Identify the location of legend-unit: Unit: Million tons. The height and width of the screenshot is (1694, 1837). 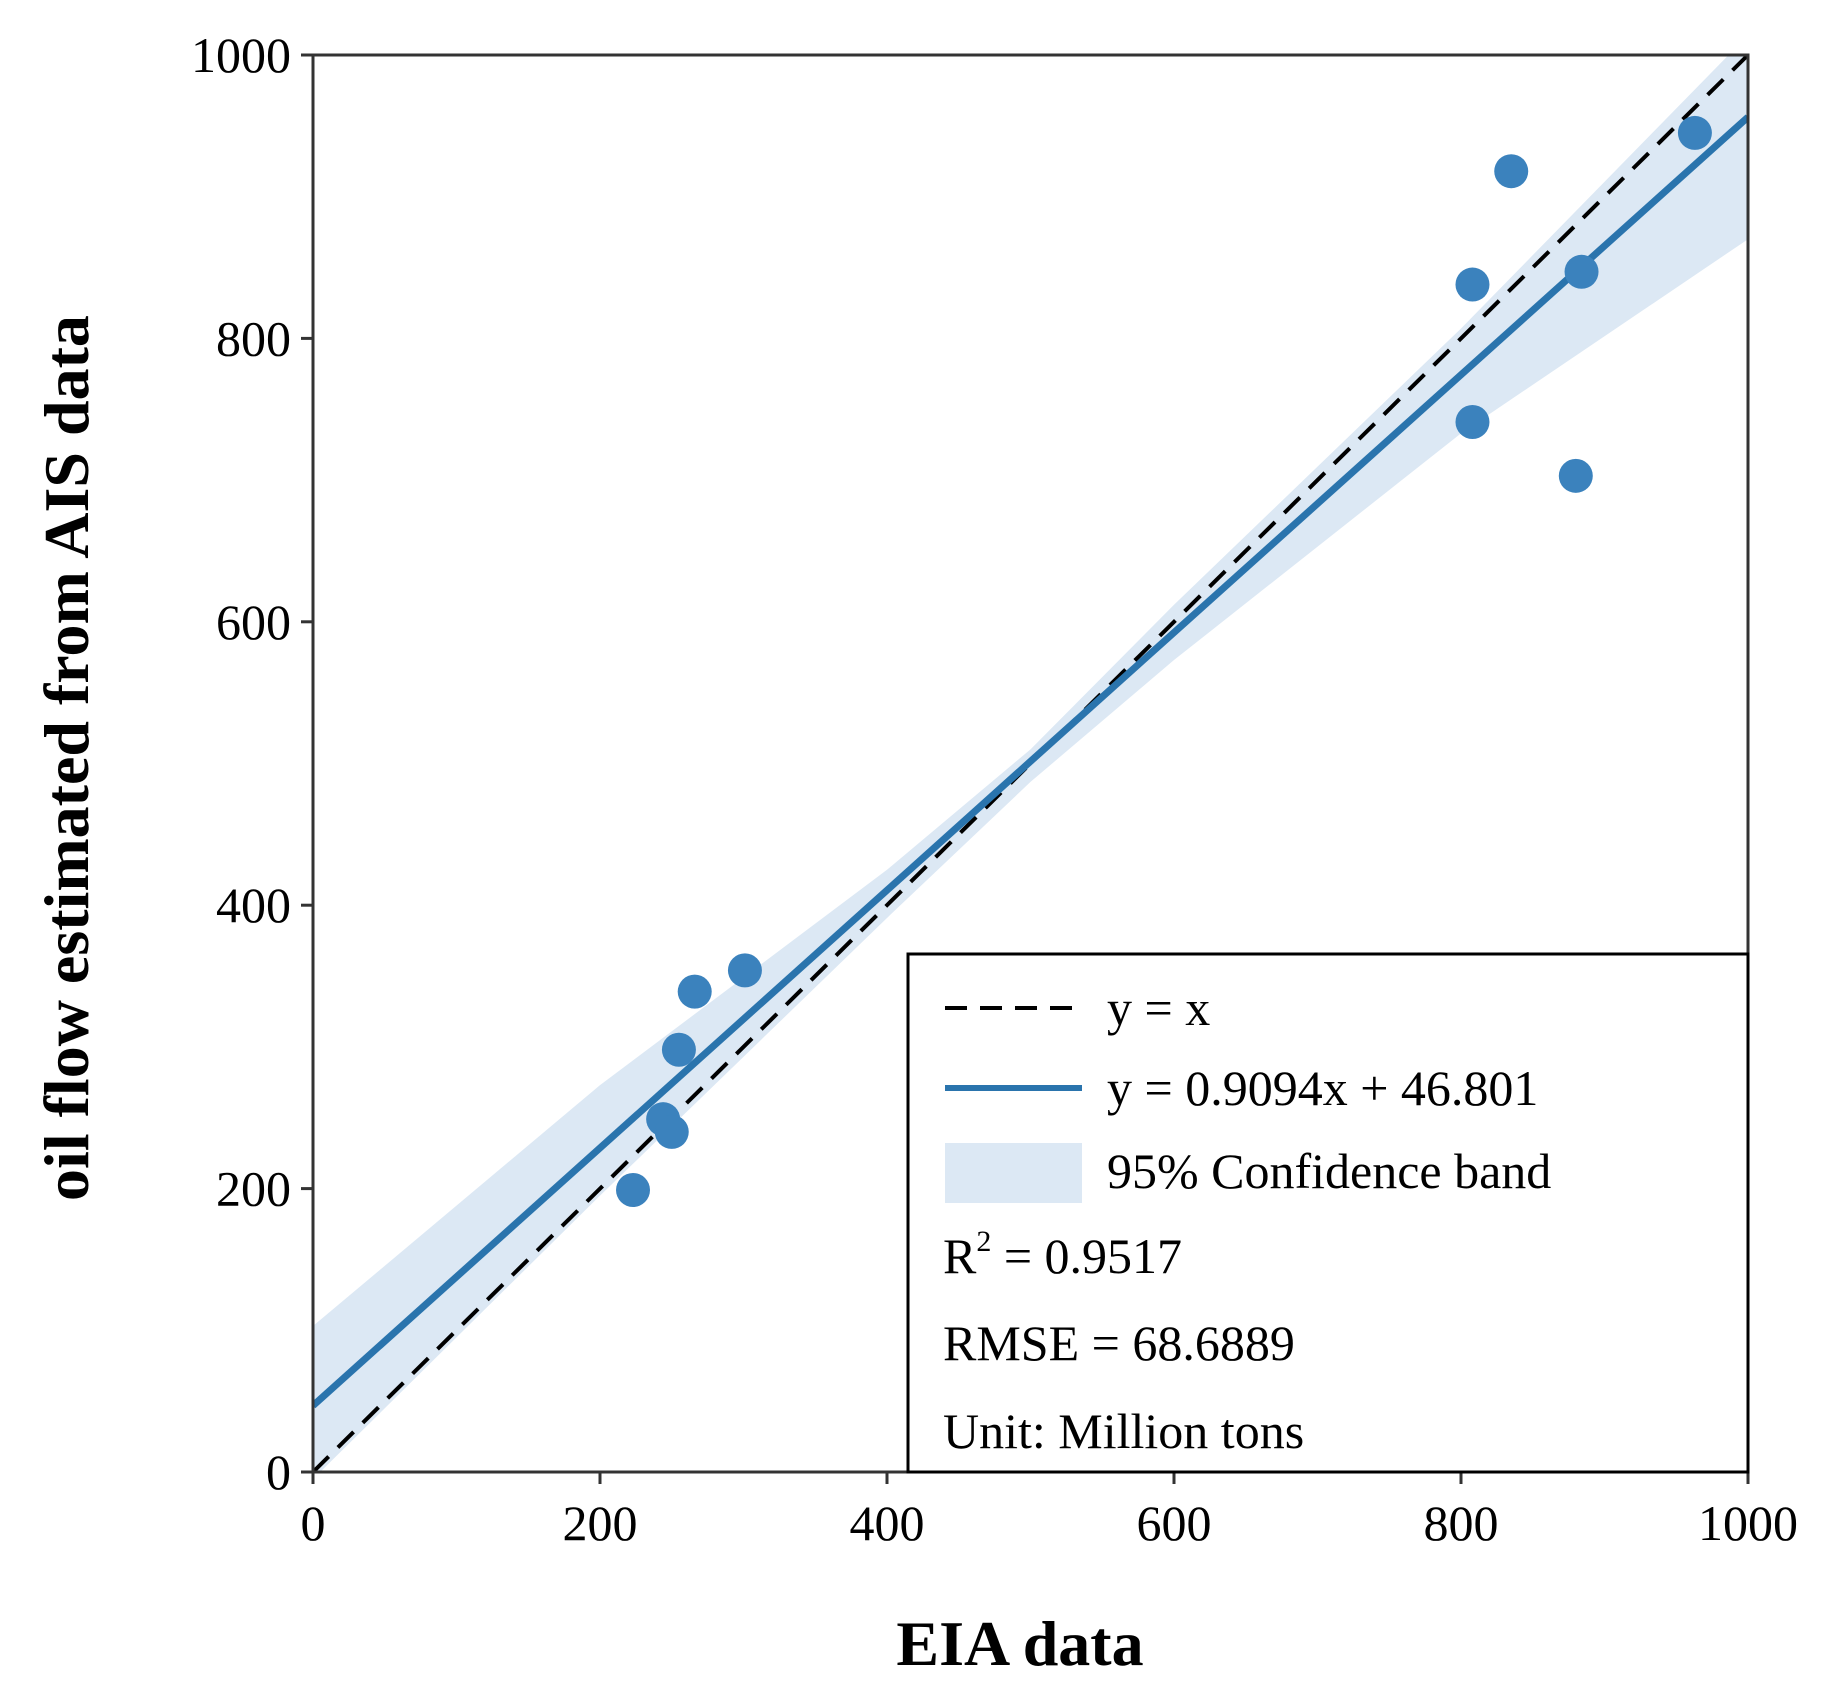
(1123, 1431).